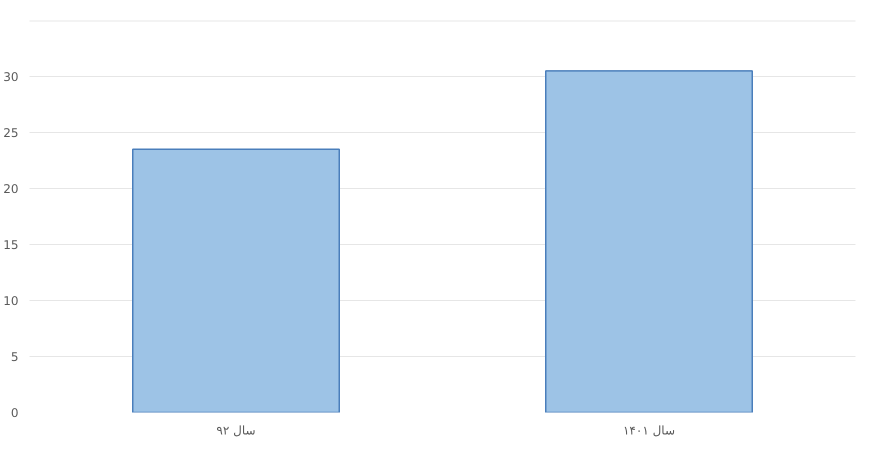 The height and width of the screenshot is (450, 870). Describe the element at coordinates (11, 77) in the screenshot. I see `y-tick-label: 30` at that location.